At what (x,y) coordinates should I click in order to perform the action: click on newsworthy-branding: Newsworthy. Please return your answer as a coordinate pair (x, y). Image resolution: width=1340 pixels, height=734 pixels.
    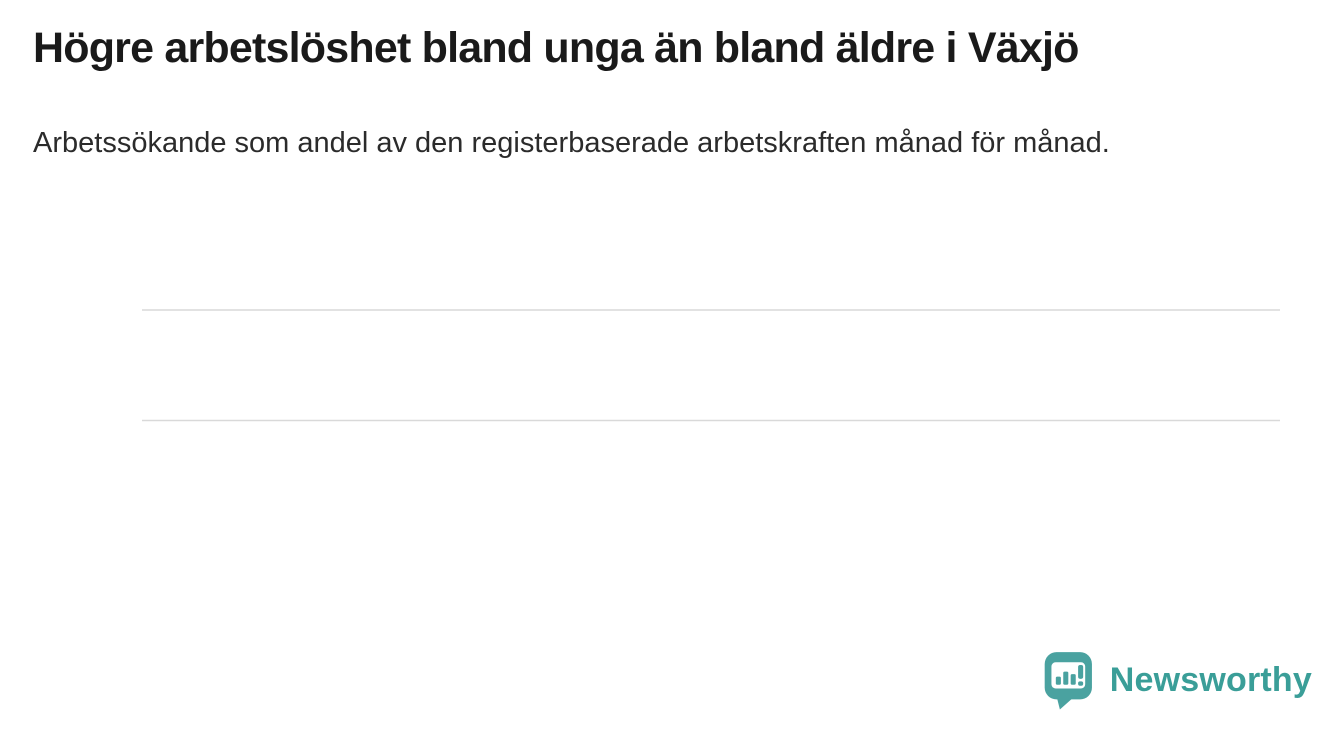
    Looking at the image, I should click on (1177, 680).